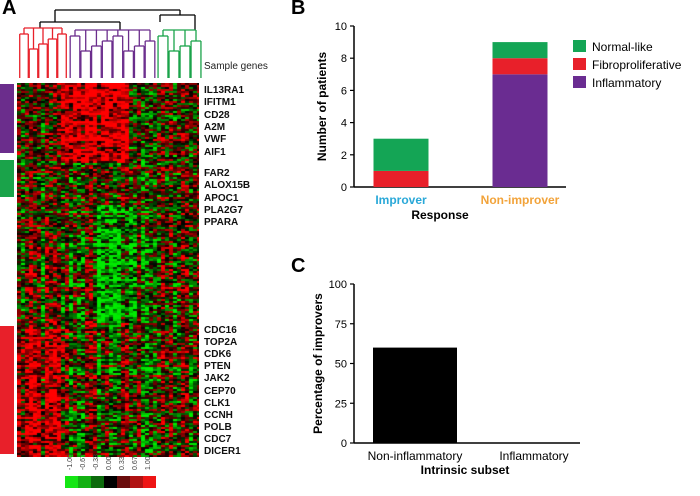  I want to click on legend-label: Inflammatory, so click(626, 83).